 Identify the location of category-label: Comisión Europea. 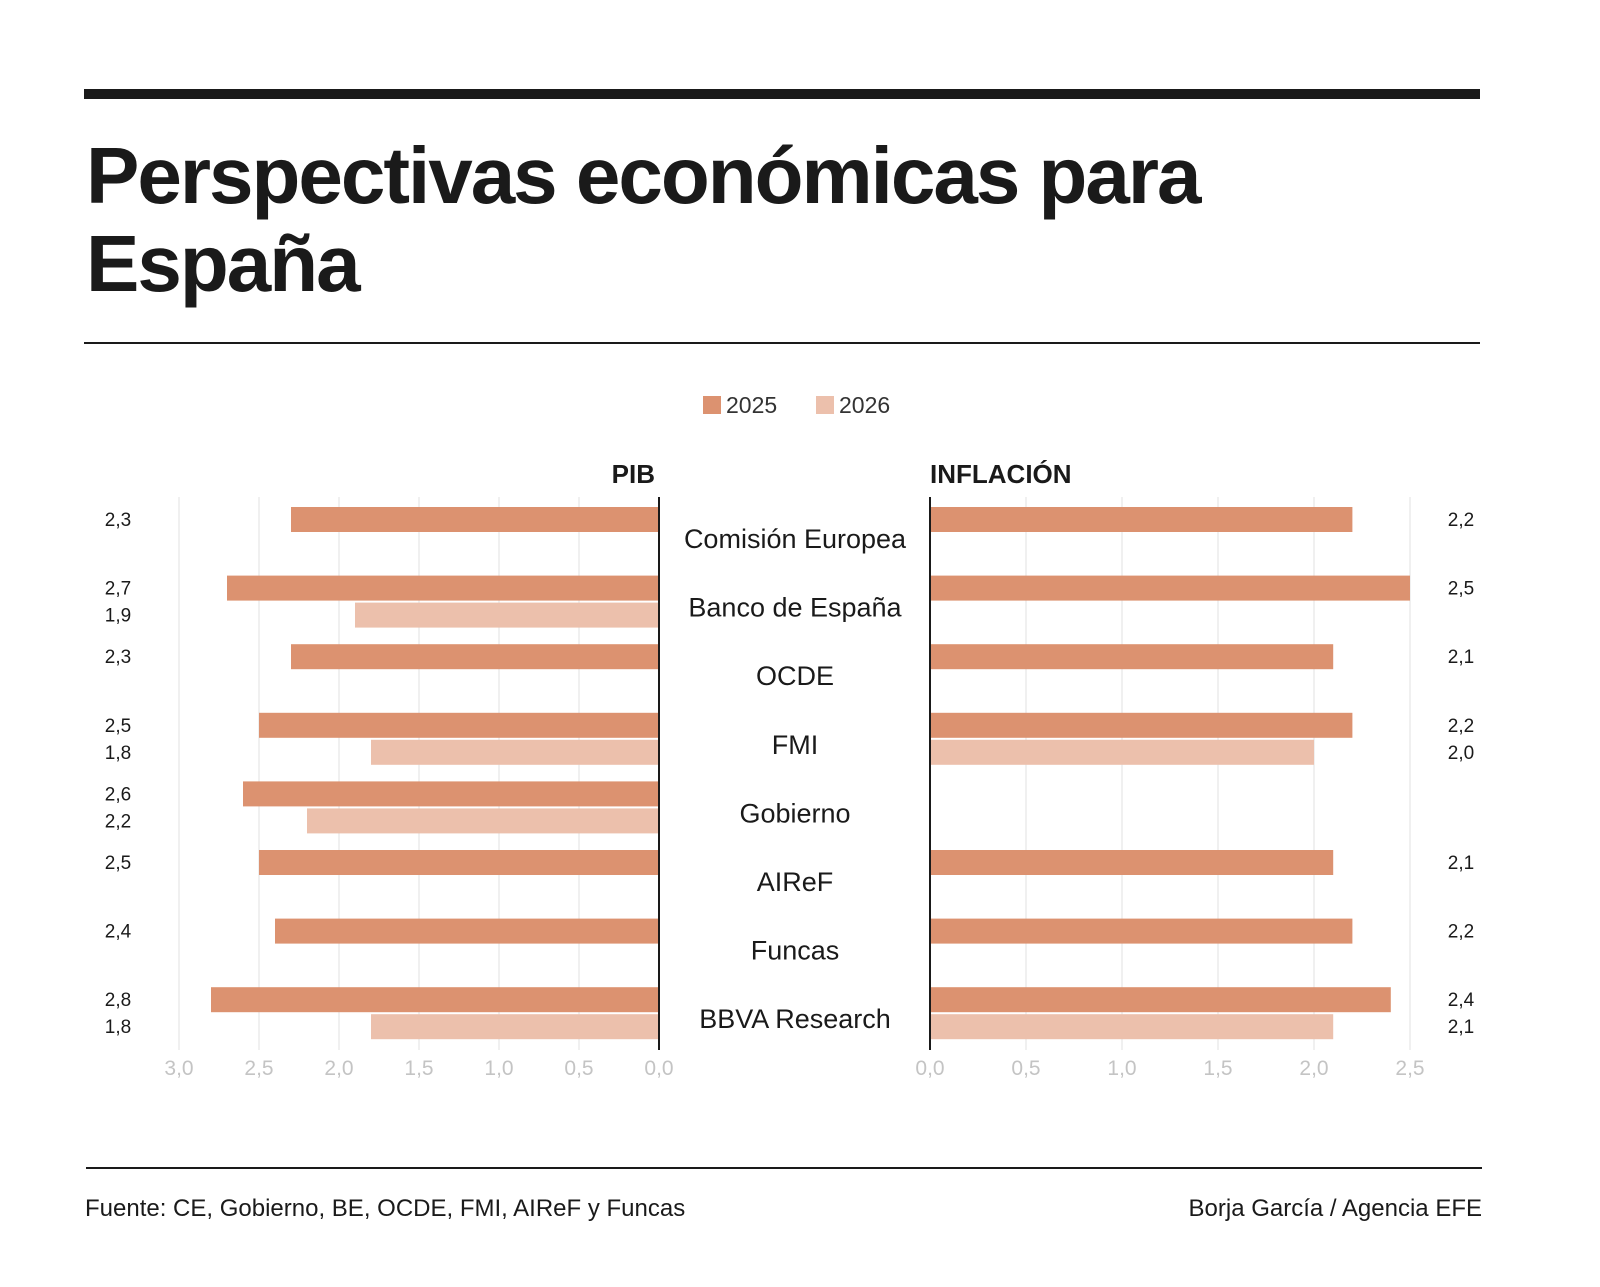
(795, 539).